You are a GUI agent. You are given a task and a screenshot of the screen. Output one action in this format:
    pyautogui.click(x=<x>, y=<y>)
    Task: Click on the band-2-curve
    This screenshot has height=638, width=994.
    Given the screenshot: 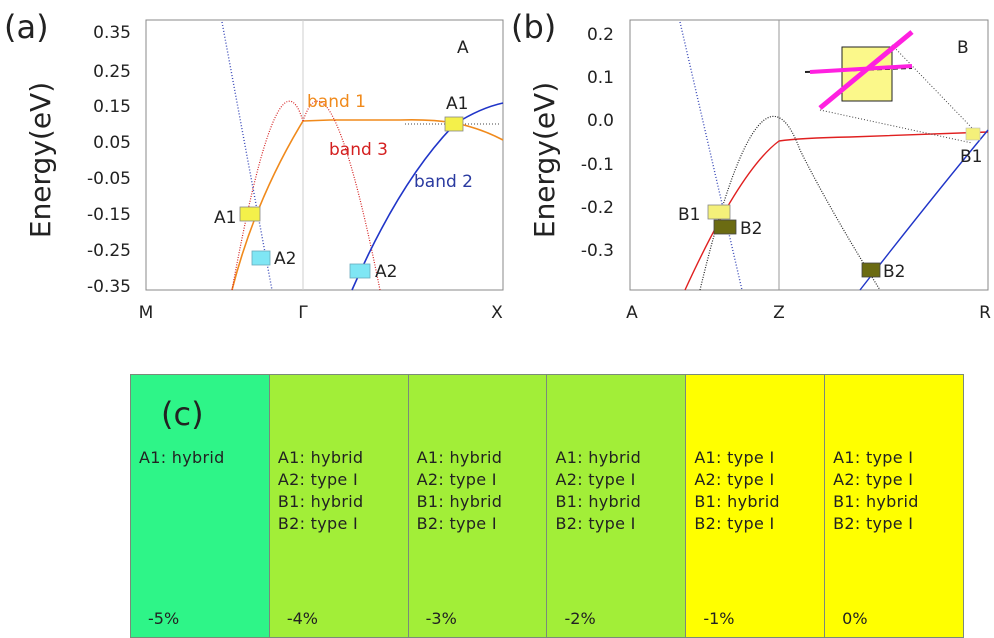 What is the action you would take?
    pyautogui.click(x=427, y=196)
    